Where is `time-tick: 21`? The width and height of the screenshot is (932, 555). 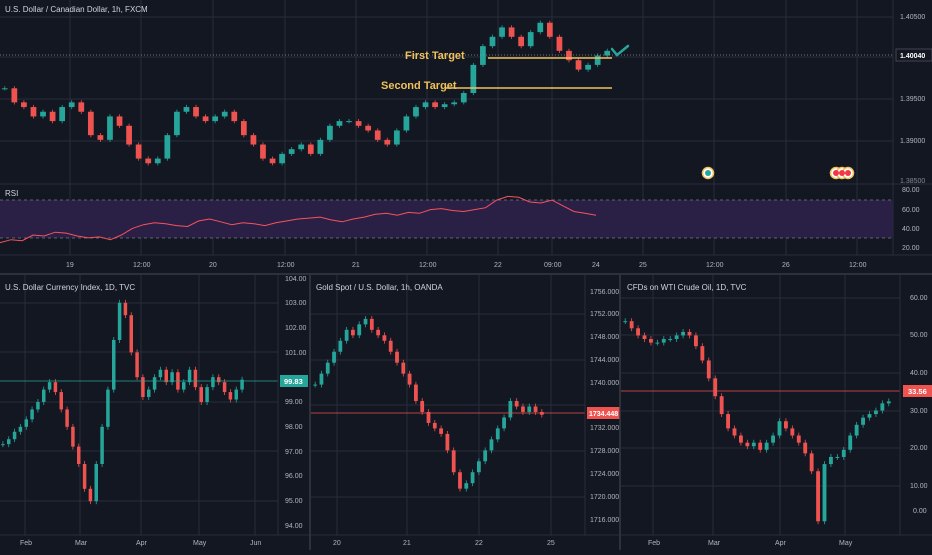 time-tick: 21 is located at coordinates (356, 265).